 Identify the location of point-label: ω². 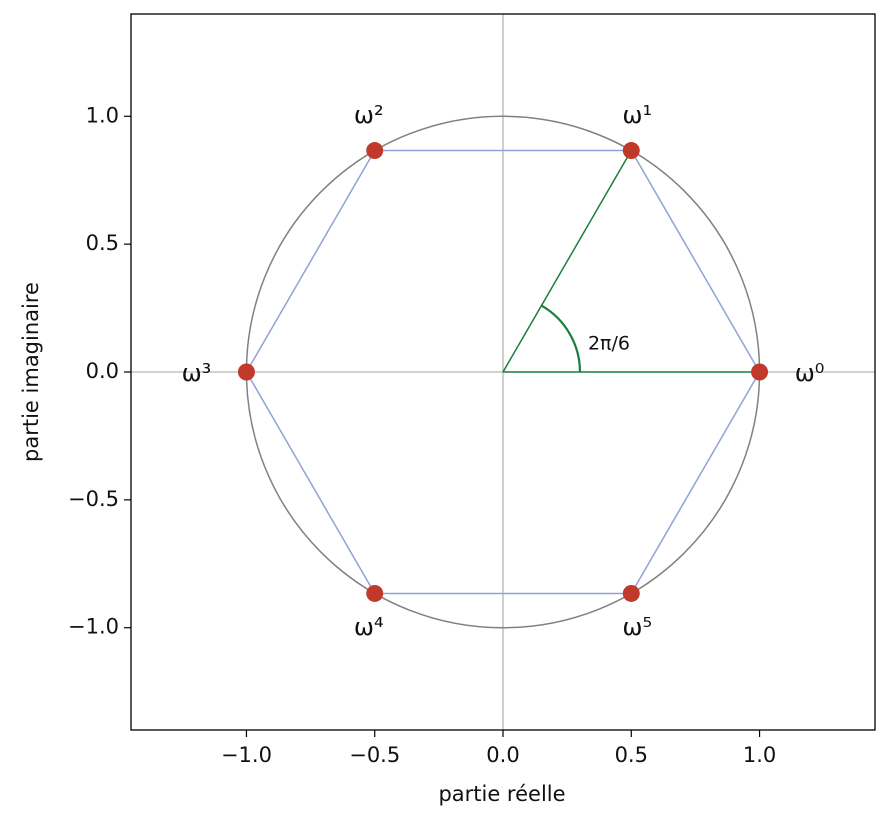
(369, 115).